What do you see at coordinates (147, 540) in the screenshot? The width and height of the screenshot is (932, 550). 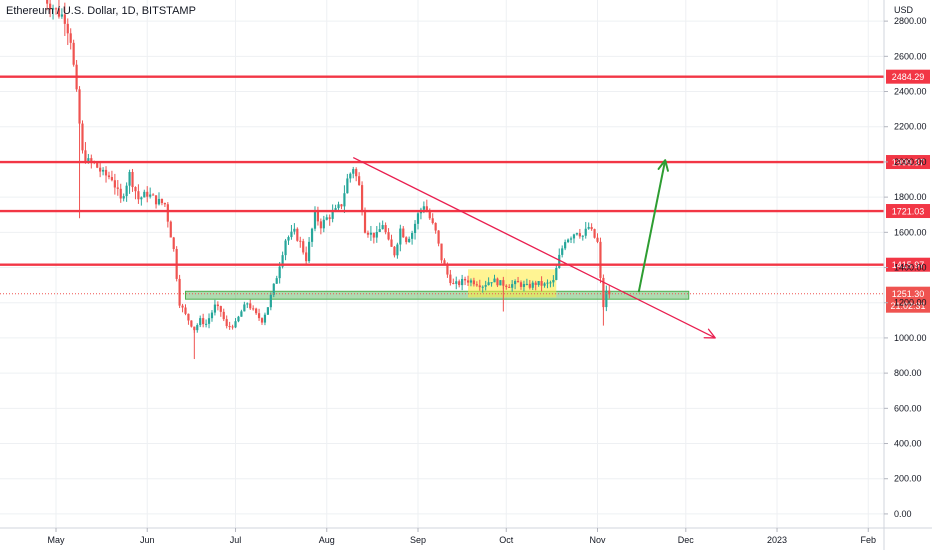 I see `x-tick-label: Jun` at bounding box center [147, 540].